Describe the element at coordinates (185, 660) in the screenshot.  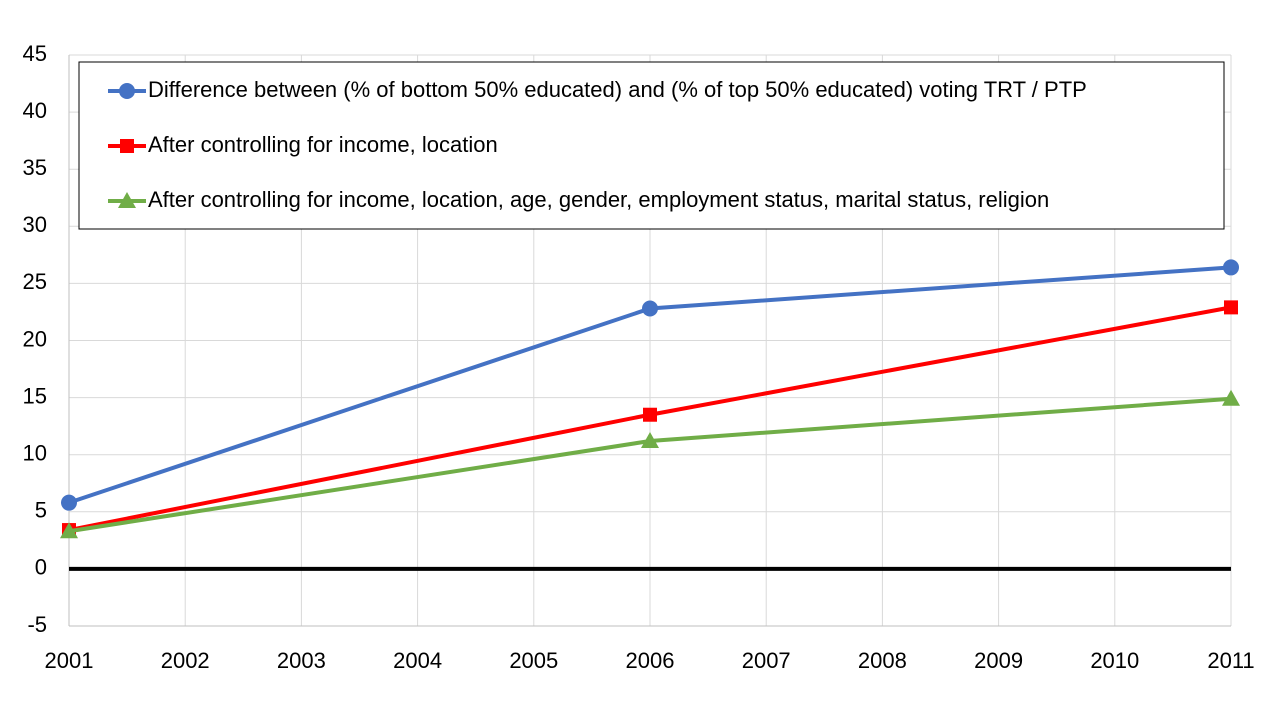
I see `x-tick-label: 2002` at that location.